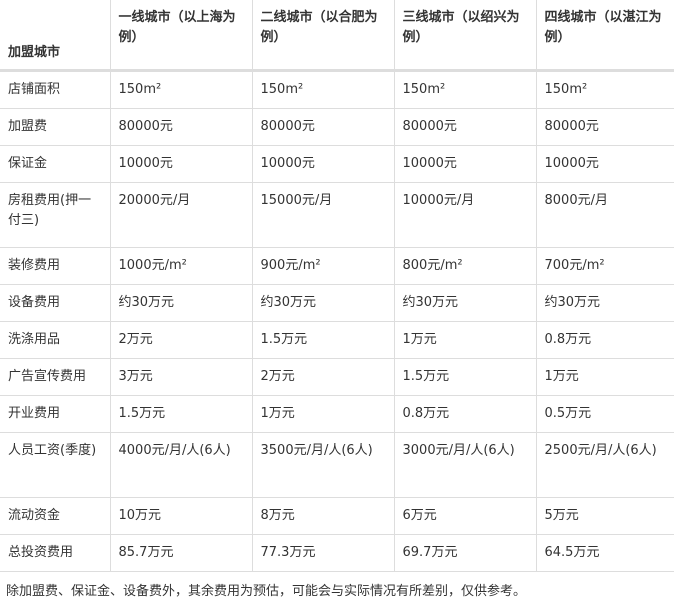 The width and height of the screenshot is (674, 607). I want to click on table-row: 店铺面积 150m² 150m² 150m² 150m², so click(337, 89).